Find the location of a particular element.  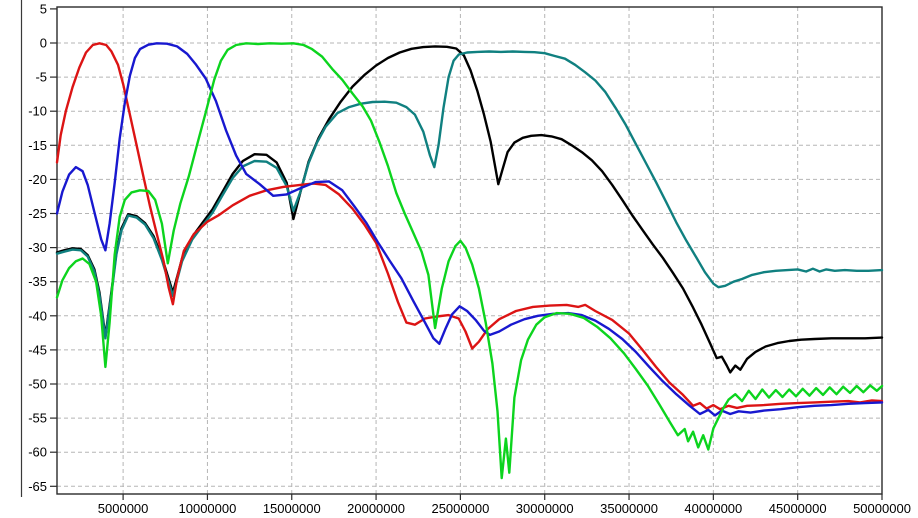

y-axis-tick-label: -10 is located at coordinates (37, 111).